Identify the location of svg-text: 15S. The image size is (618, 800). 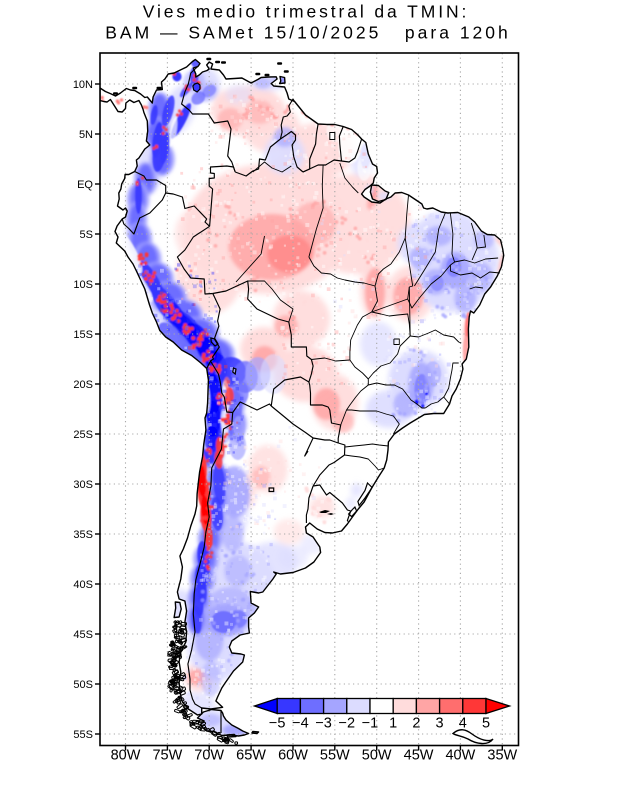
(83, 335).